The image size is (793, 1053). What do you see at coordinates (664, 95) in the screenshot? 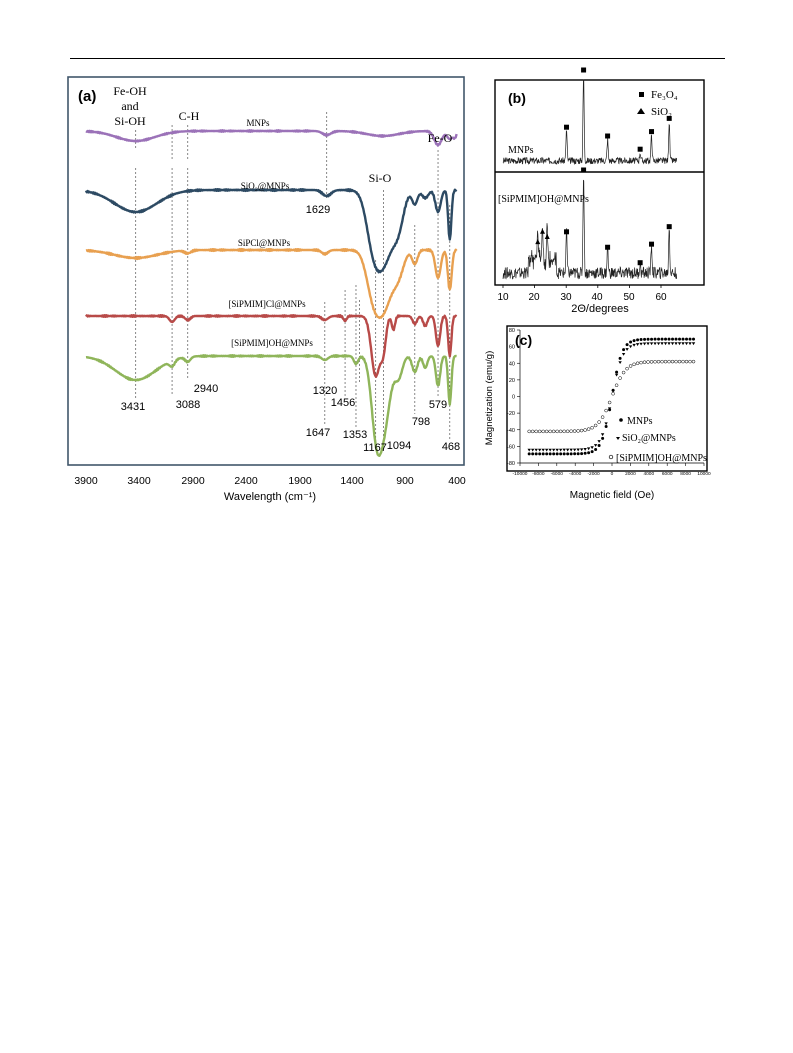
I see `legend-fe3o4: Fe₃O₄` at bounding box center [664, 95].